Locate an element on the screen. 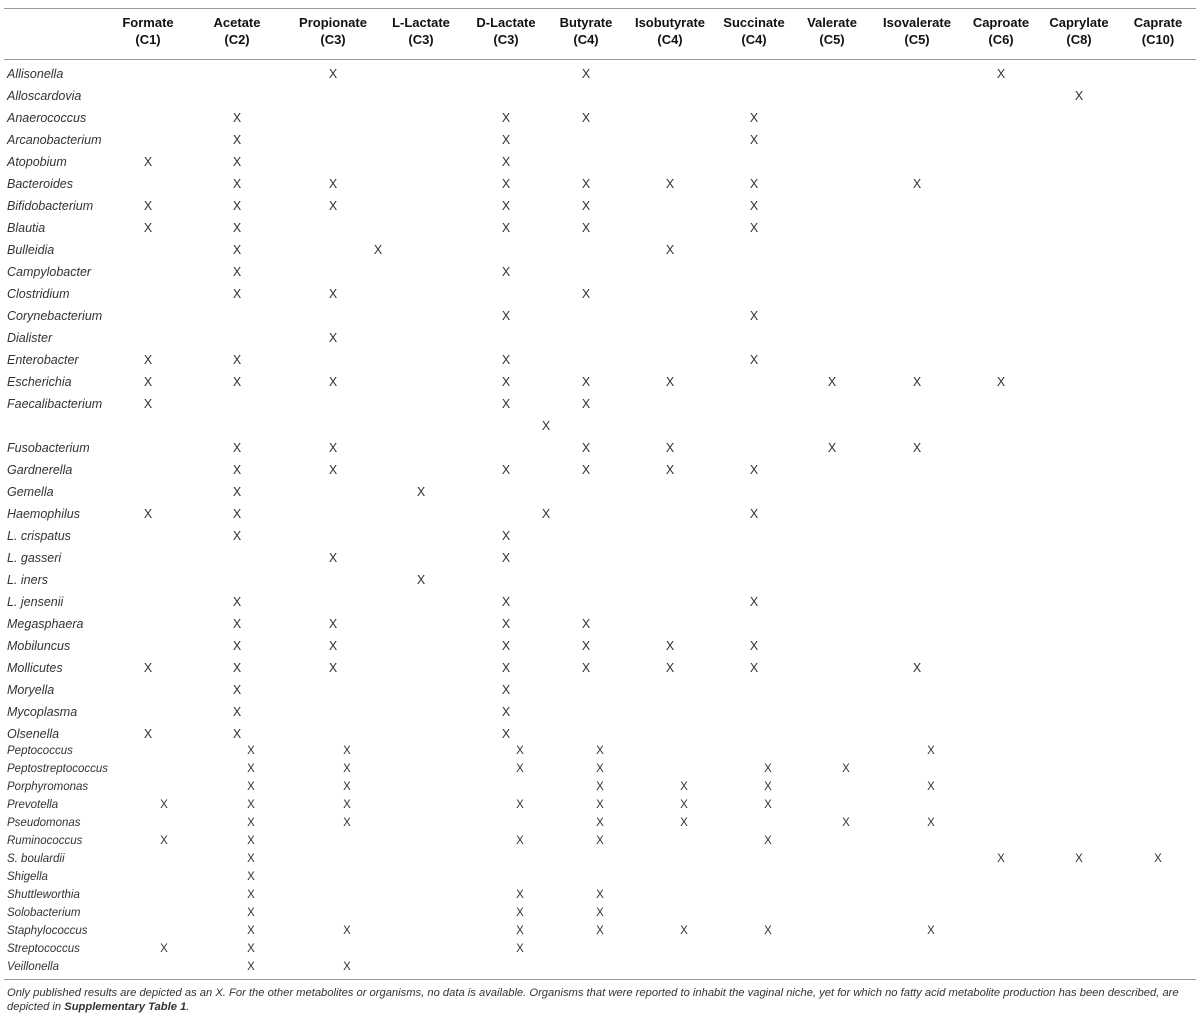 Image resolution: width=1200 pixels, height=1017 pixels. column-name: L-Lactate is located at coordinates (421, 22).